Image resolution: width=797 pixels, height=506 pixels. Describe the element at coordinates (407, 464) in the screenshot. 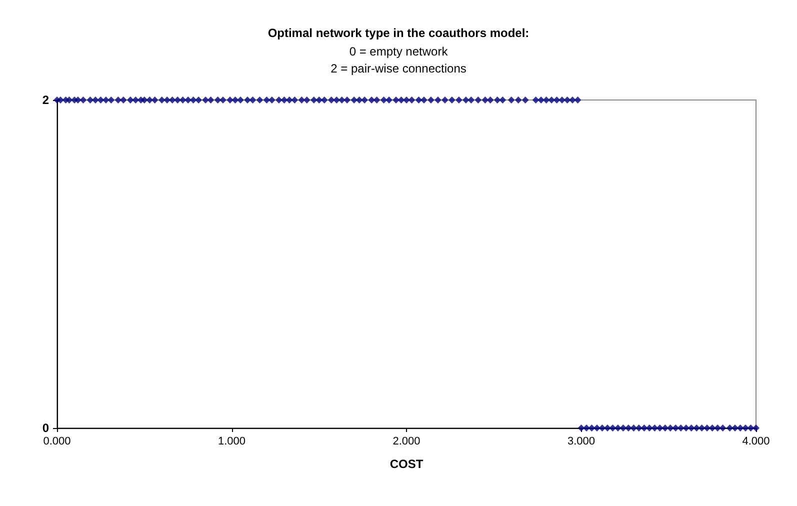

I see `x-axis-title: COST` at that location.